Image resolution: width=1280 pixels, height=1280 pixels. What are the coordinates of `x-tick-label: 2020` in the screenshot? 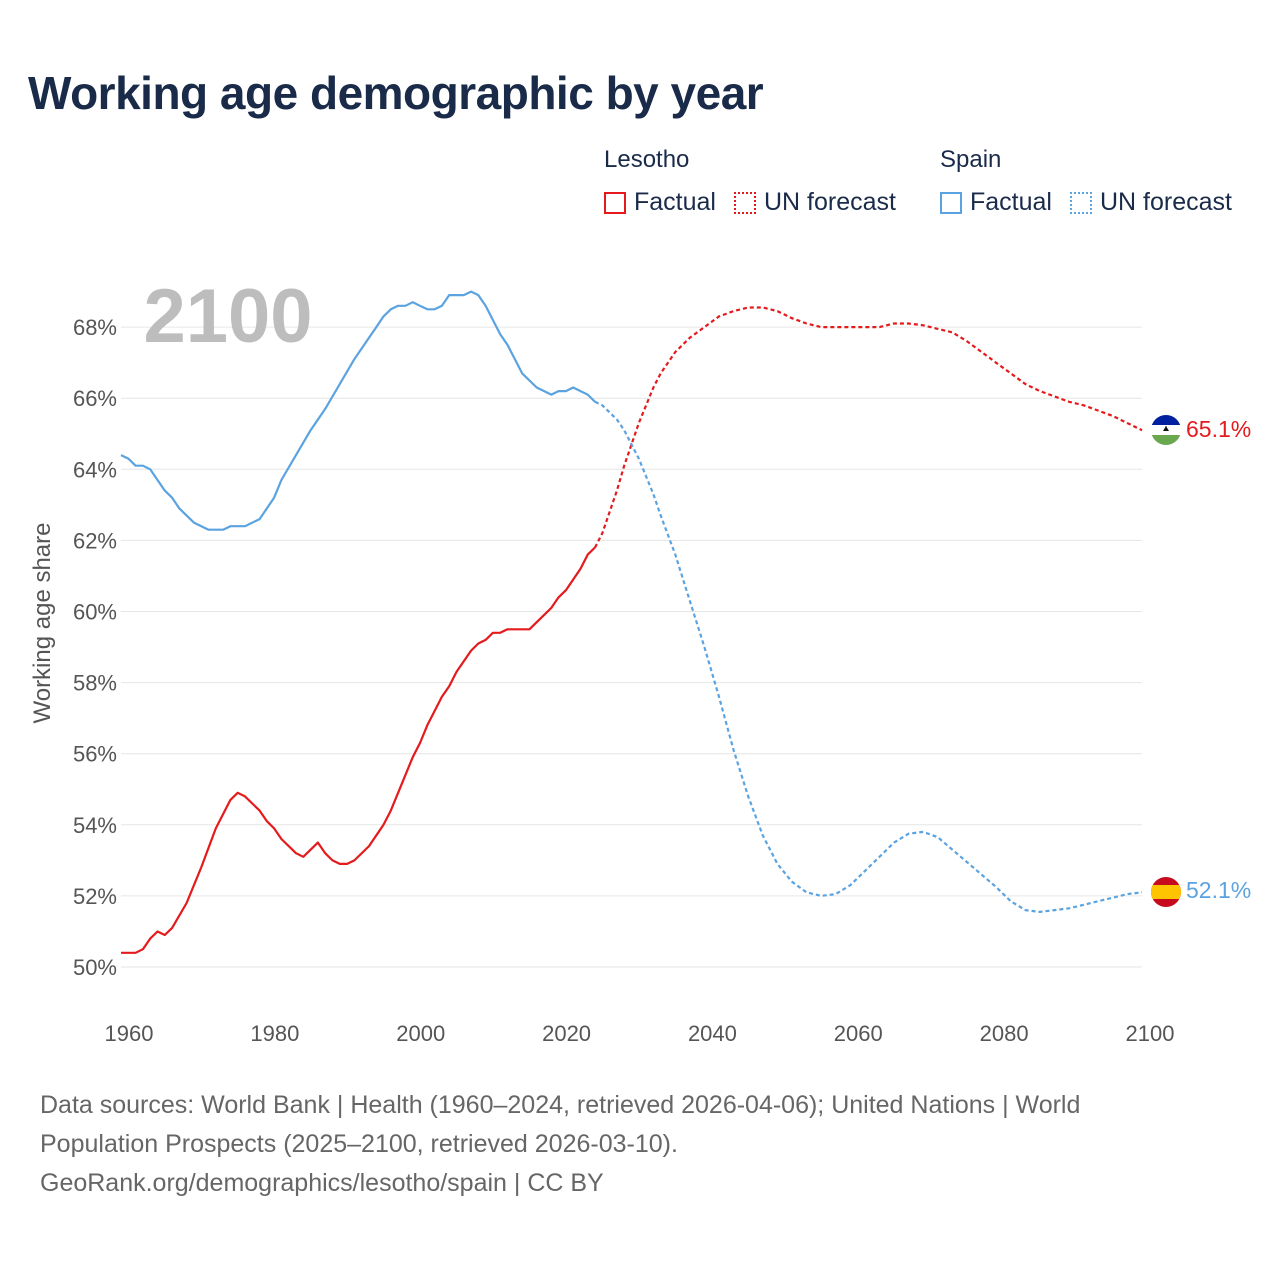 It's located at (566, 1033).